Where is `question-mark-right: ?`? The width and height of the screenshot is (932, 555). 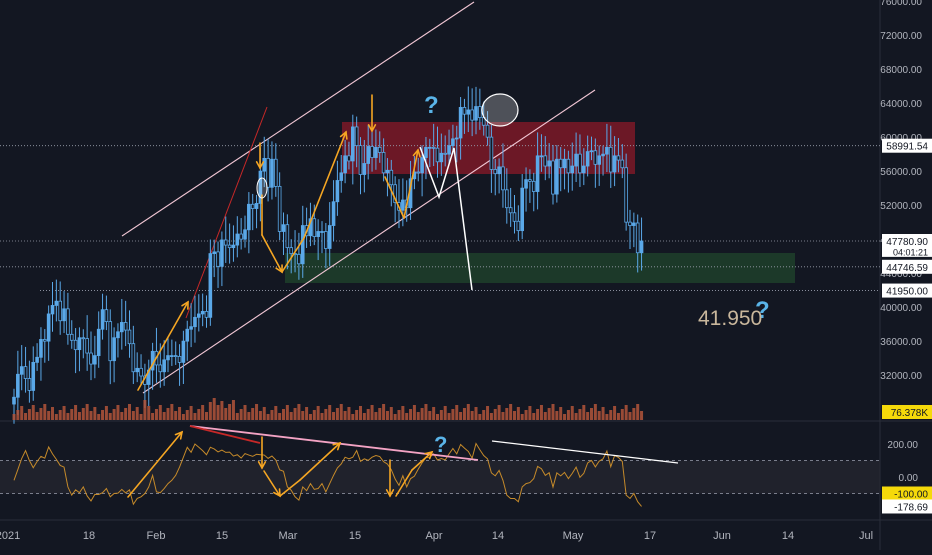 question-mark-right: ? is located at coordinates (762, 310).